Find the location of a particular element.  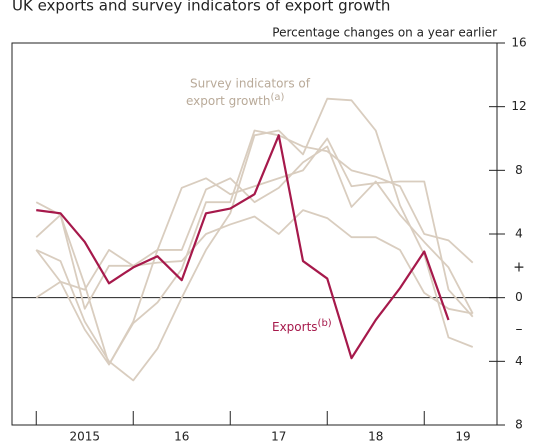

survey-label-line: export growth is located at coordinates (228, 101).